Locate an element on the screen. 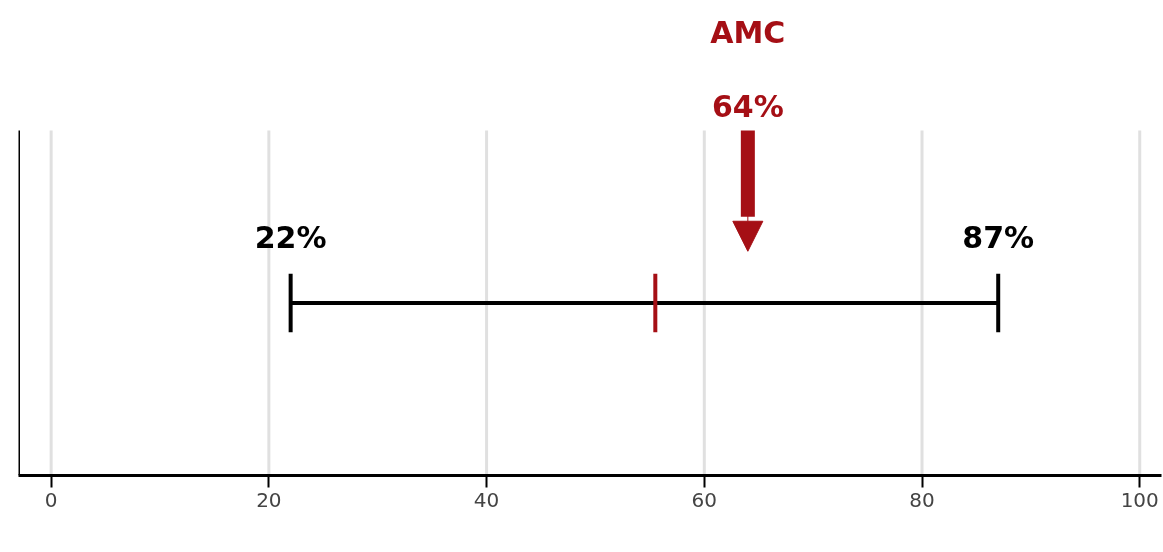 The image size is (1163, 552). annotation: 22% is located at coordinates (290, 237).